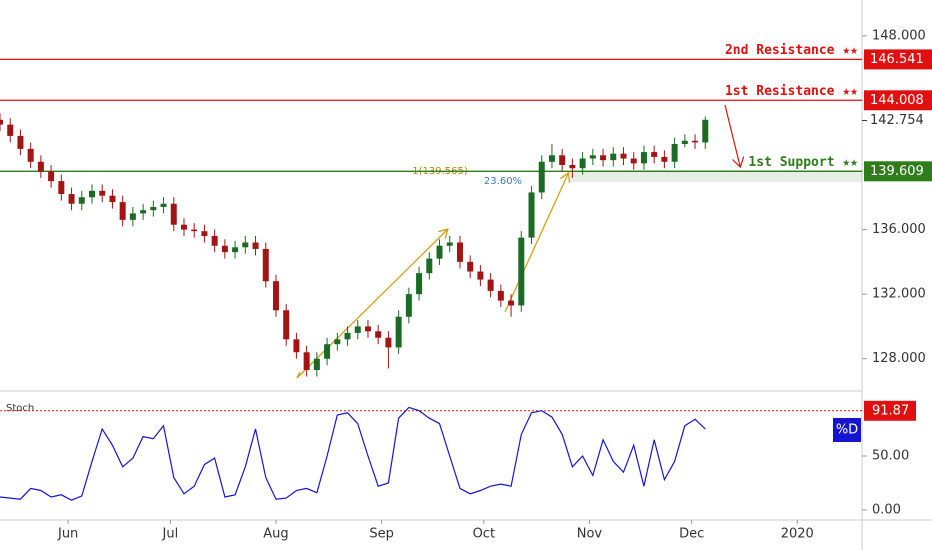  I want to click on legend-label: %D, so click(847, 430).